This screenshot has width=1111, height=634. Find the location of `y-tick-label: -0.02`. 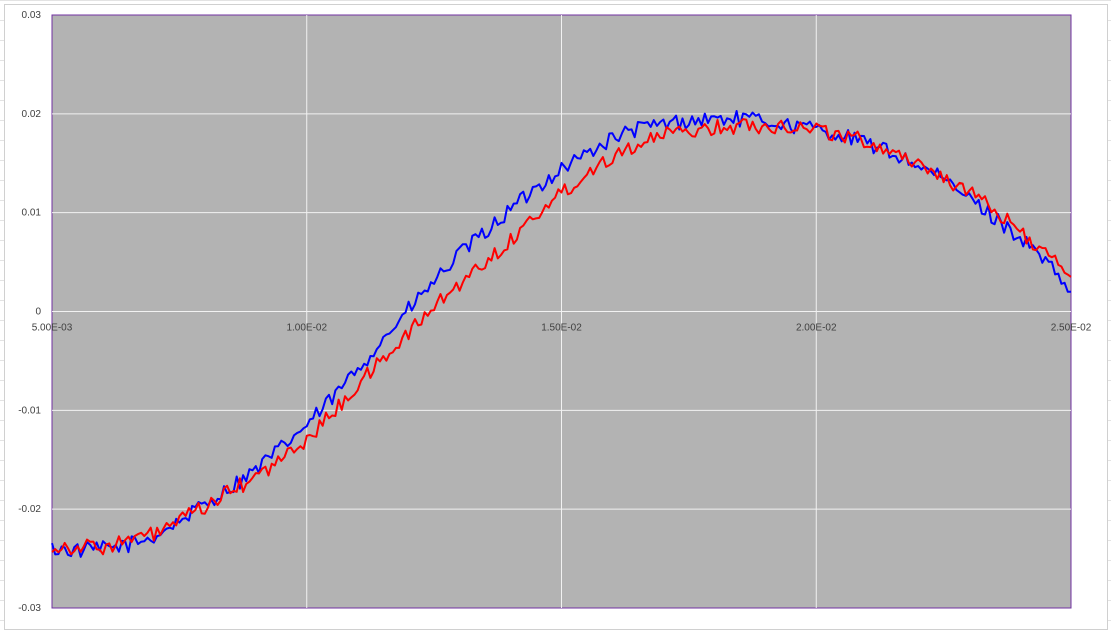

y-tick-label: -0.02 is located at coordinates (29, 509).